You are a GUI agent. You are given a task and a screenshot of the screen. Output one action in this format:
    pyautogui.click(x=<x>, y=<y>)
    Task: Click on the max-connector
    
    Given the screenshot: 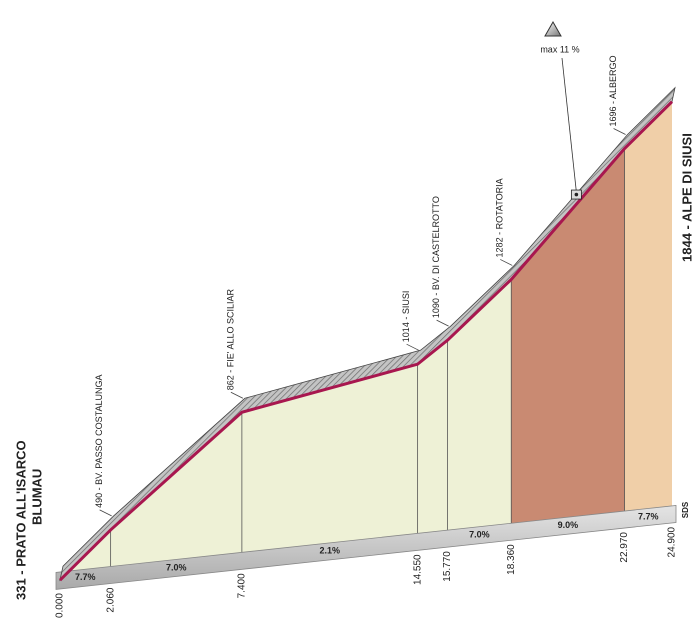 What is the action you would take?
    pyautogui.click(x=569, y=125)
    